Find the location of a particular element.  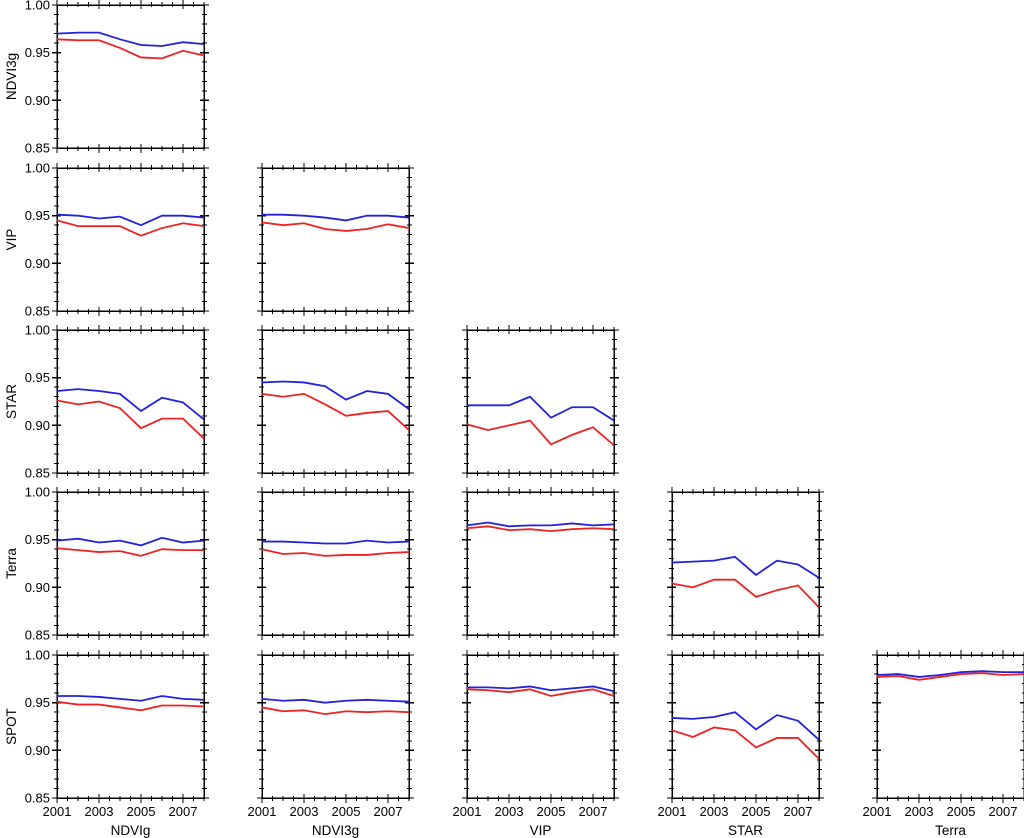

subplot-VIP-vs-NDVI3g is located at coordinates (335, 239).